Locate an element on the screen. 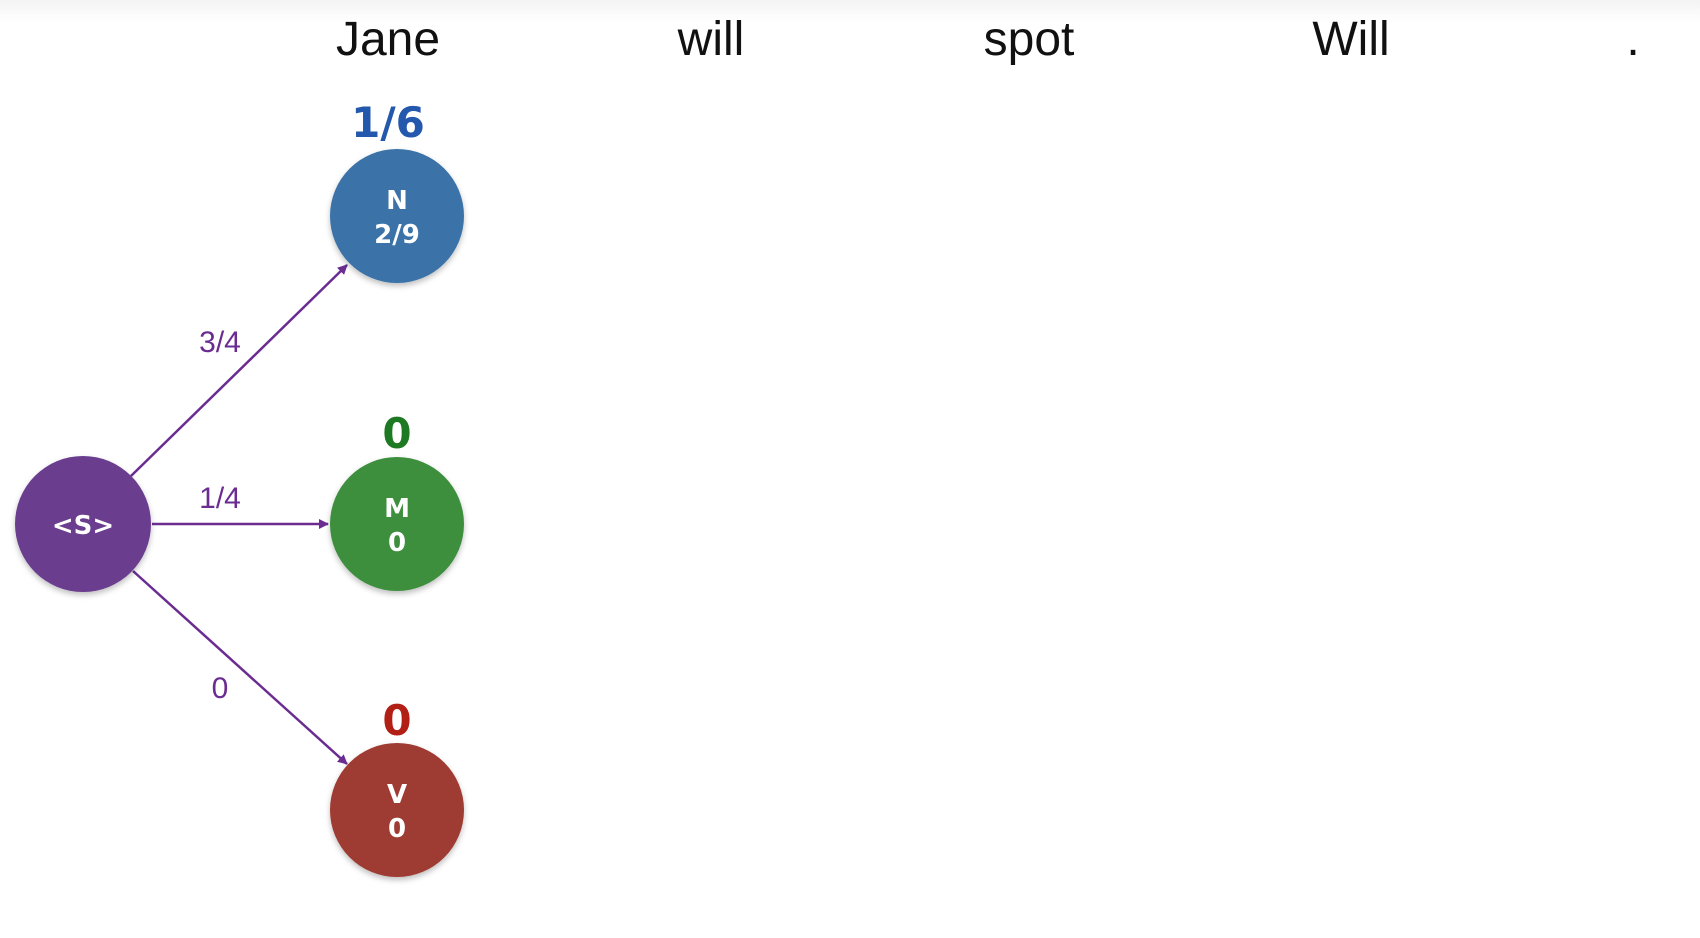 This screenshot has width=1700, height=938. state-score-n: 1/6 is located at coordinates (388, 122).